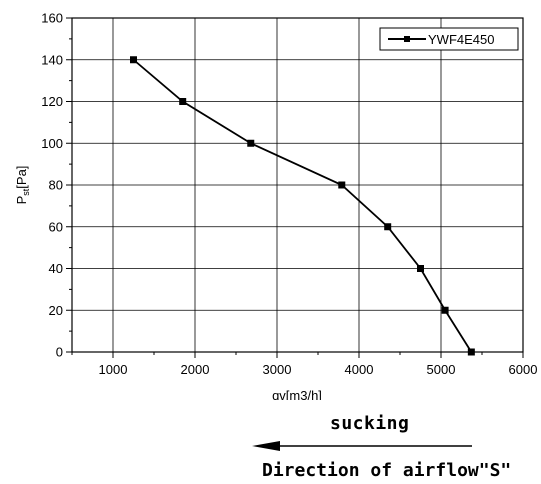  What do you see at coordinates (113, 369) in the screenshot?
I see `x-tick-label: 1000` at bounding box center [113, 369].